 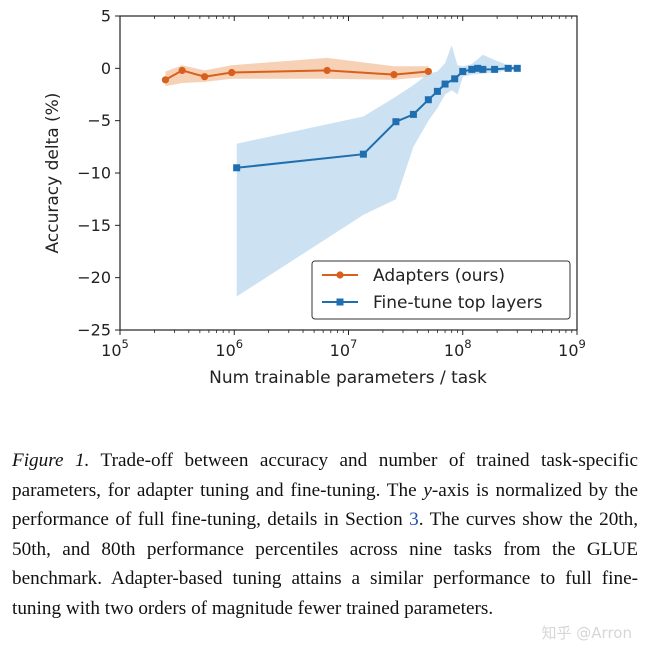 I want to click on x-tick-label: 10⁶, so click(x=229, y=348).